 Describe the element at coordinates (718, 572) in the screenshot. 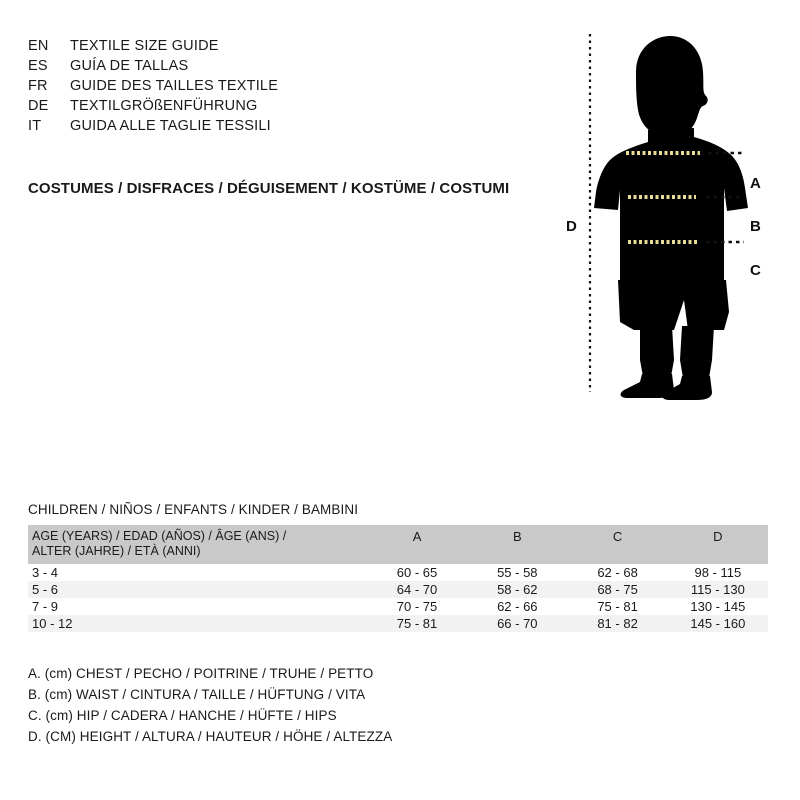

I see `cell-height: 98 - 115` at that location.